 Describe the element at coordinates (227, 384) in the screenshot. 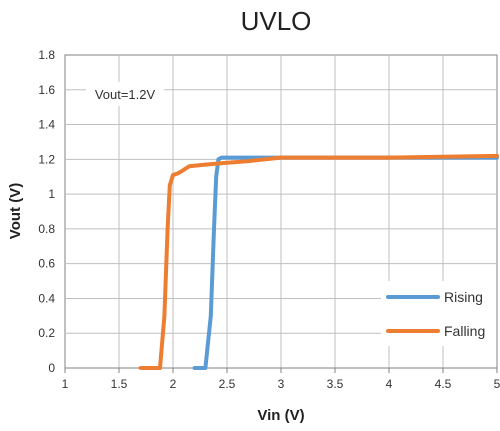

I see `x-tick-label: 2.5` at that location.